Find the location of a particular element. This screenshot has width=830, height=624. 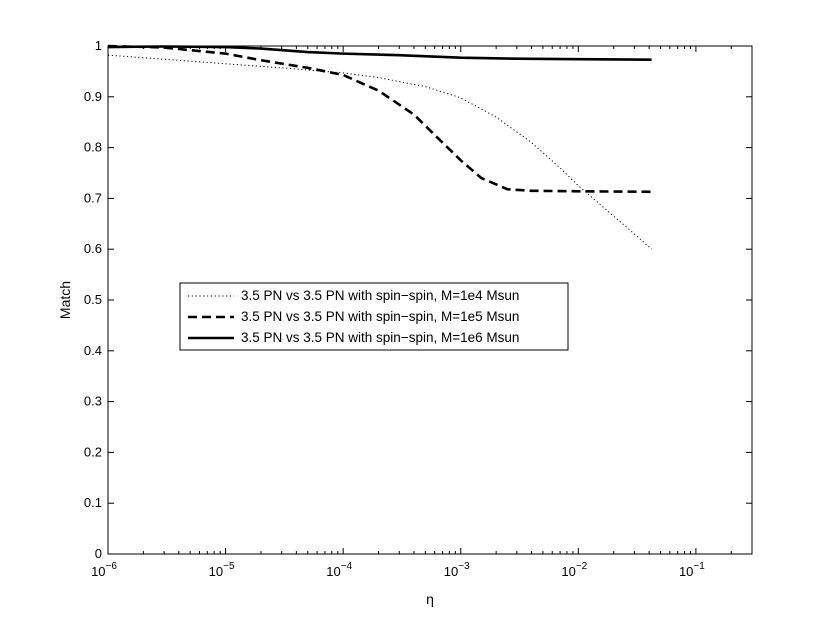

y-tick-label: 0 is located at coordinates (98, 553).